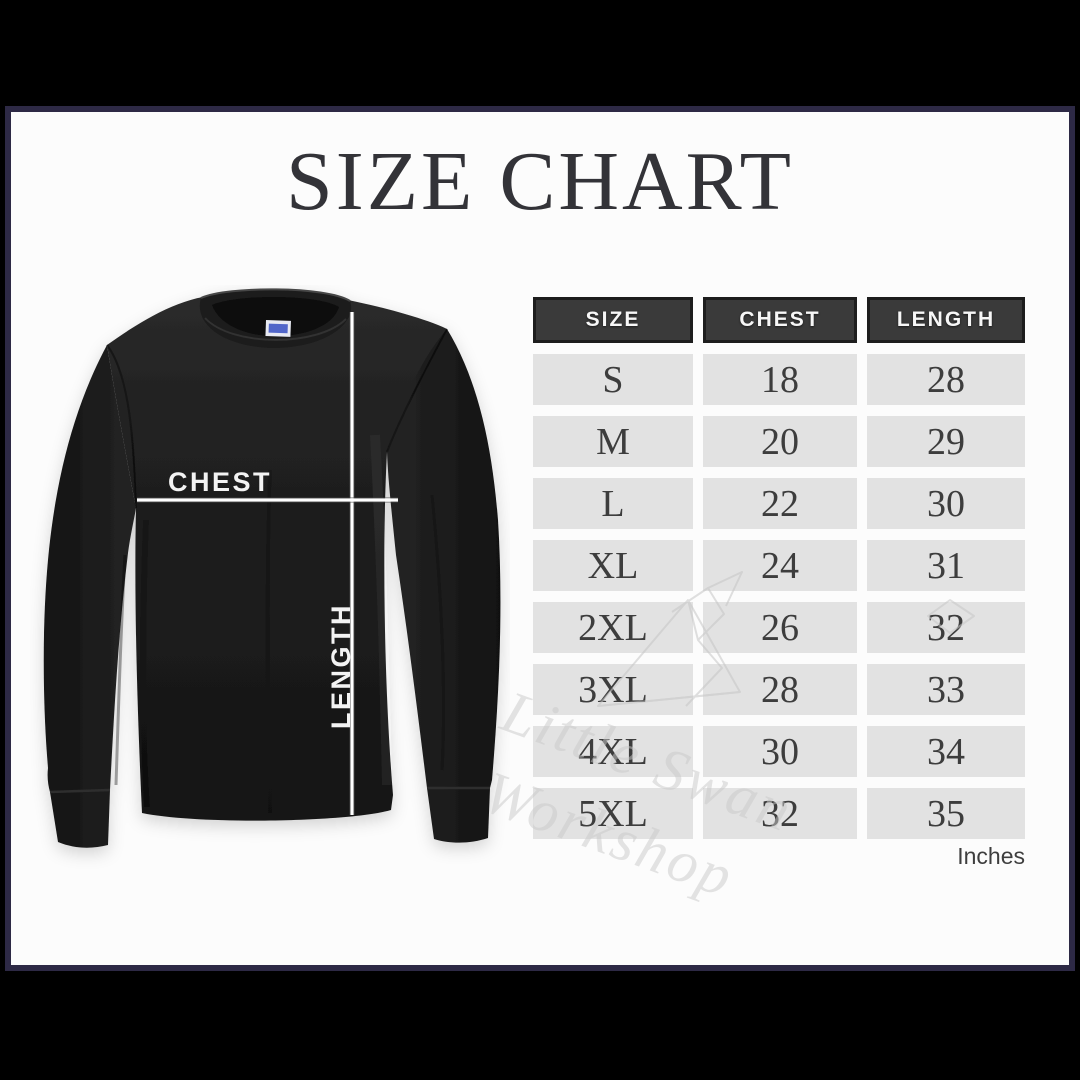 The width and height of the screenshot is (1080, 1080). Describe the element at coordinates (89, 596) in the screenshot. I see `shirt-left-sleeve` at that location.